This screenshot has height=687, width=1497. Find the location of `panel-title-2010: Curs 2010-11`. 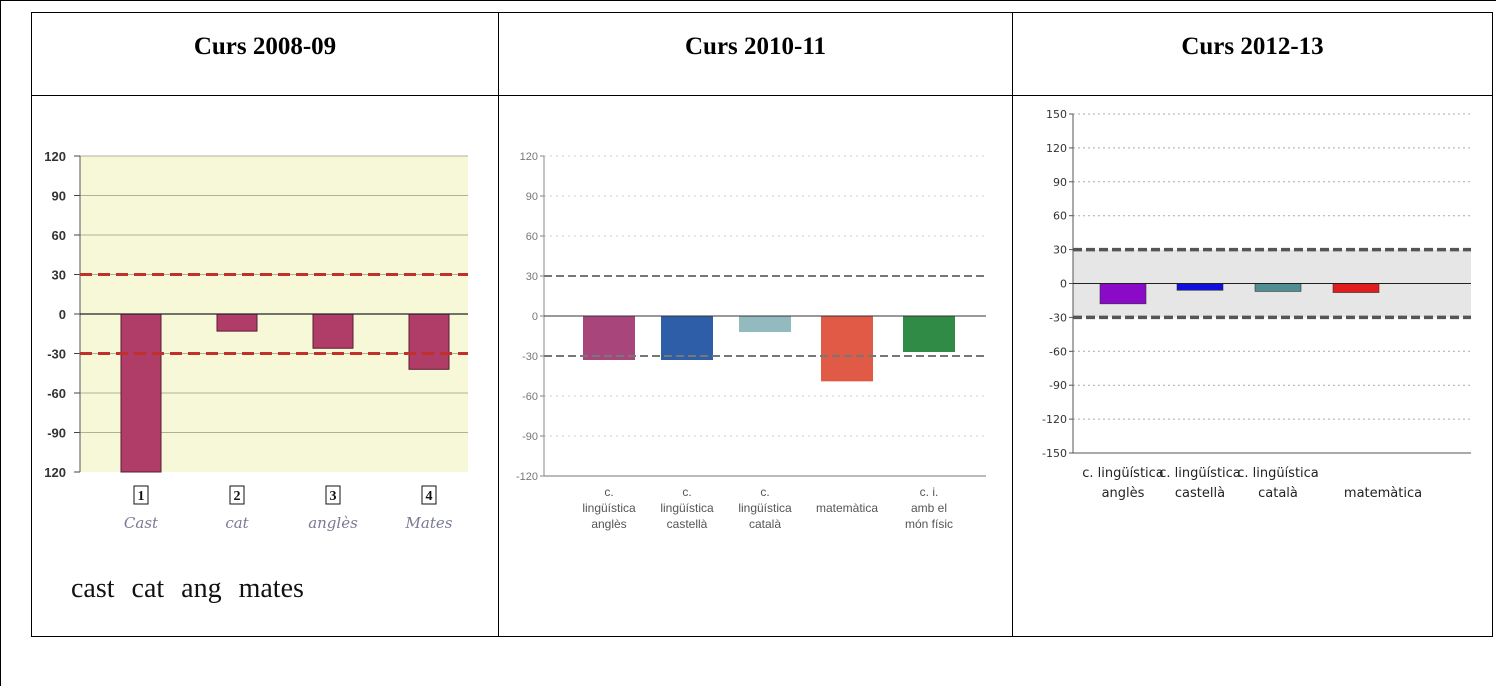

panel-title-2010: Curs 2010-11 is located at coordinates (755, 46).